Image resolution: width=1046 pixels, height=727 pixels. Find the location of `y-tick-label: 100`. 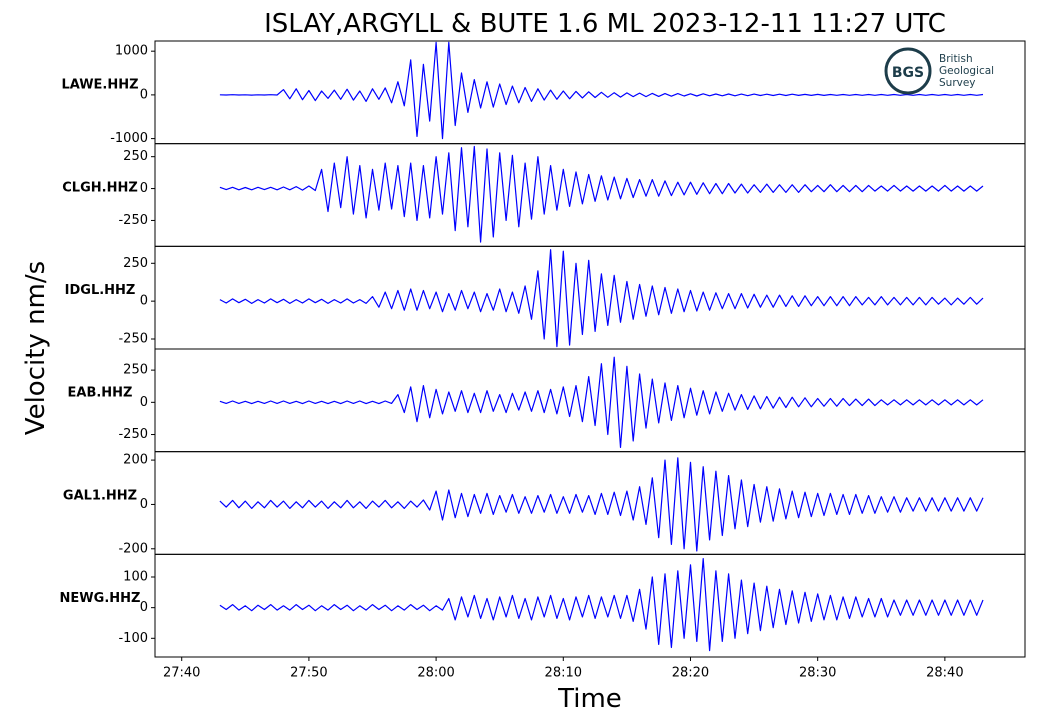

y-tick-label: 100 is located at coordinates (135, 577).